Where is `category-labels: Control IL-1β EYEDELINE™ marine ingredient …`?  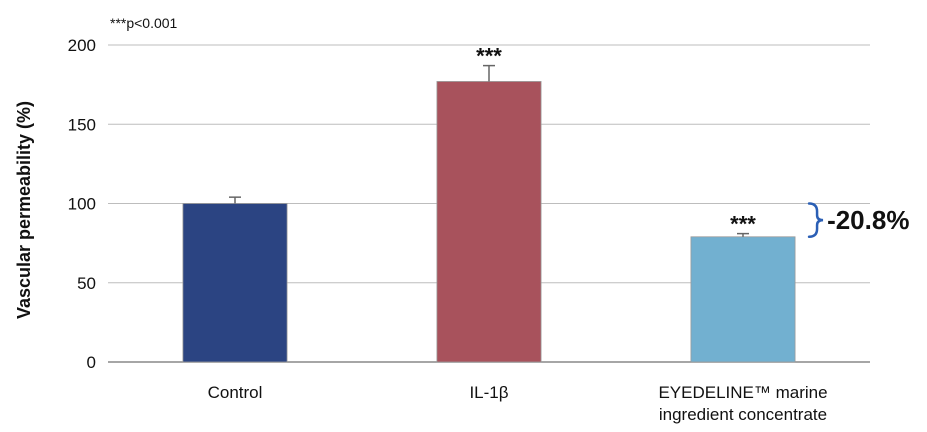
category-labels: Control IL-1β EYEDELINE™ marine ingredient … is located at coordinates (518, 403).